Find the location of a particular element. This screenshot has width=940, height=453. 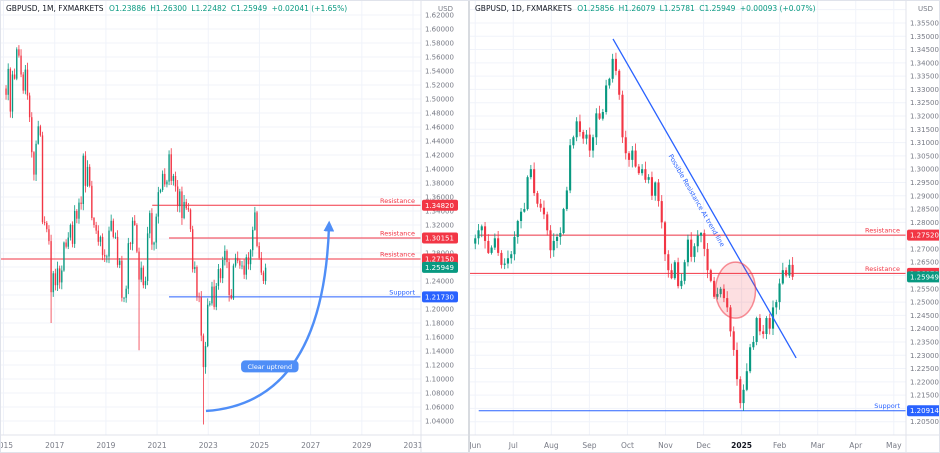

svg-text: 1.35000 is located at coordinates (924, 37).